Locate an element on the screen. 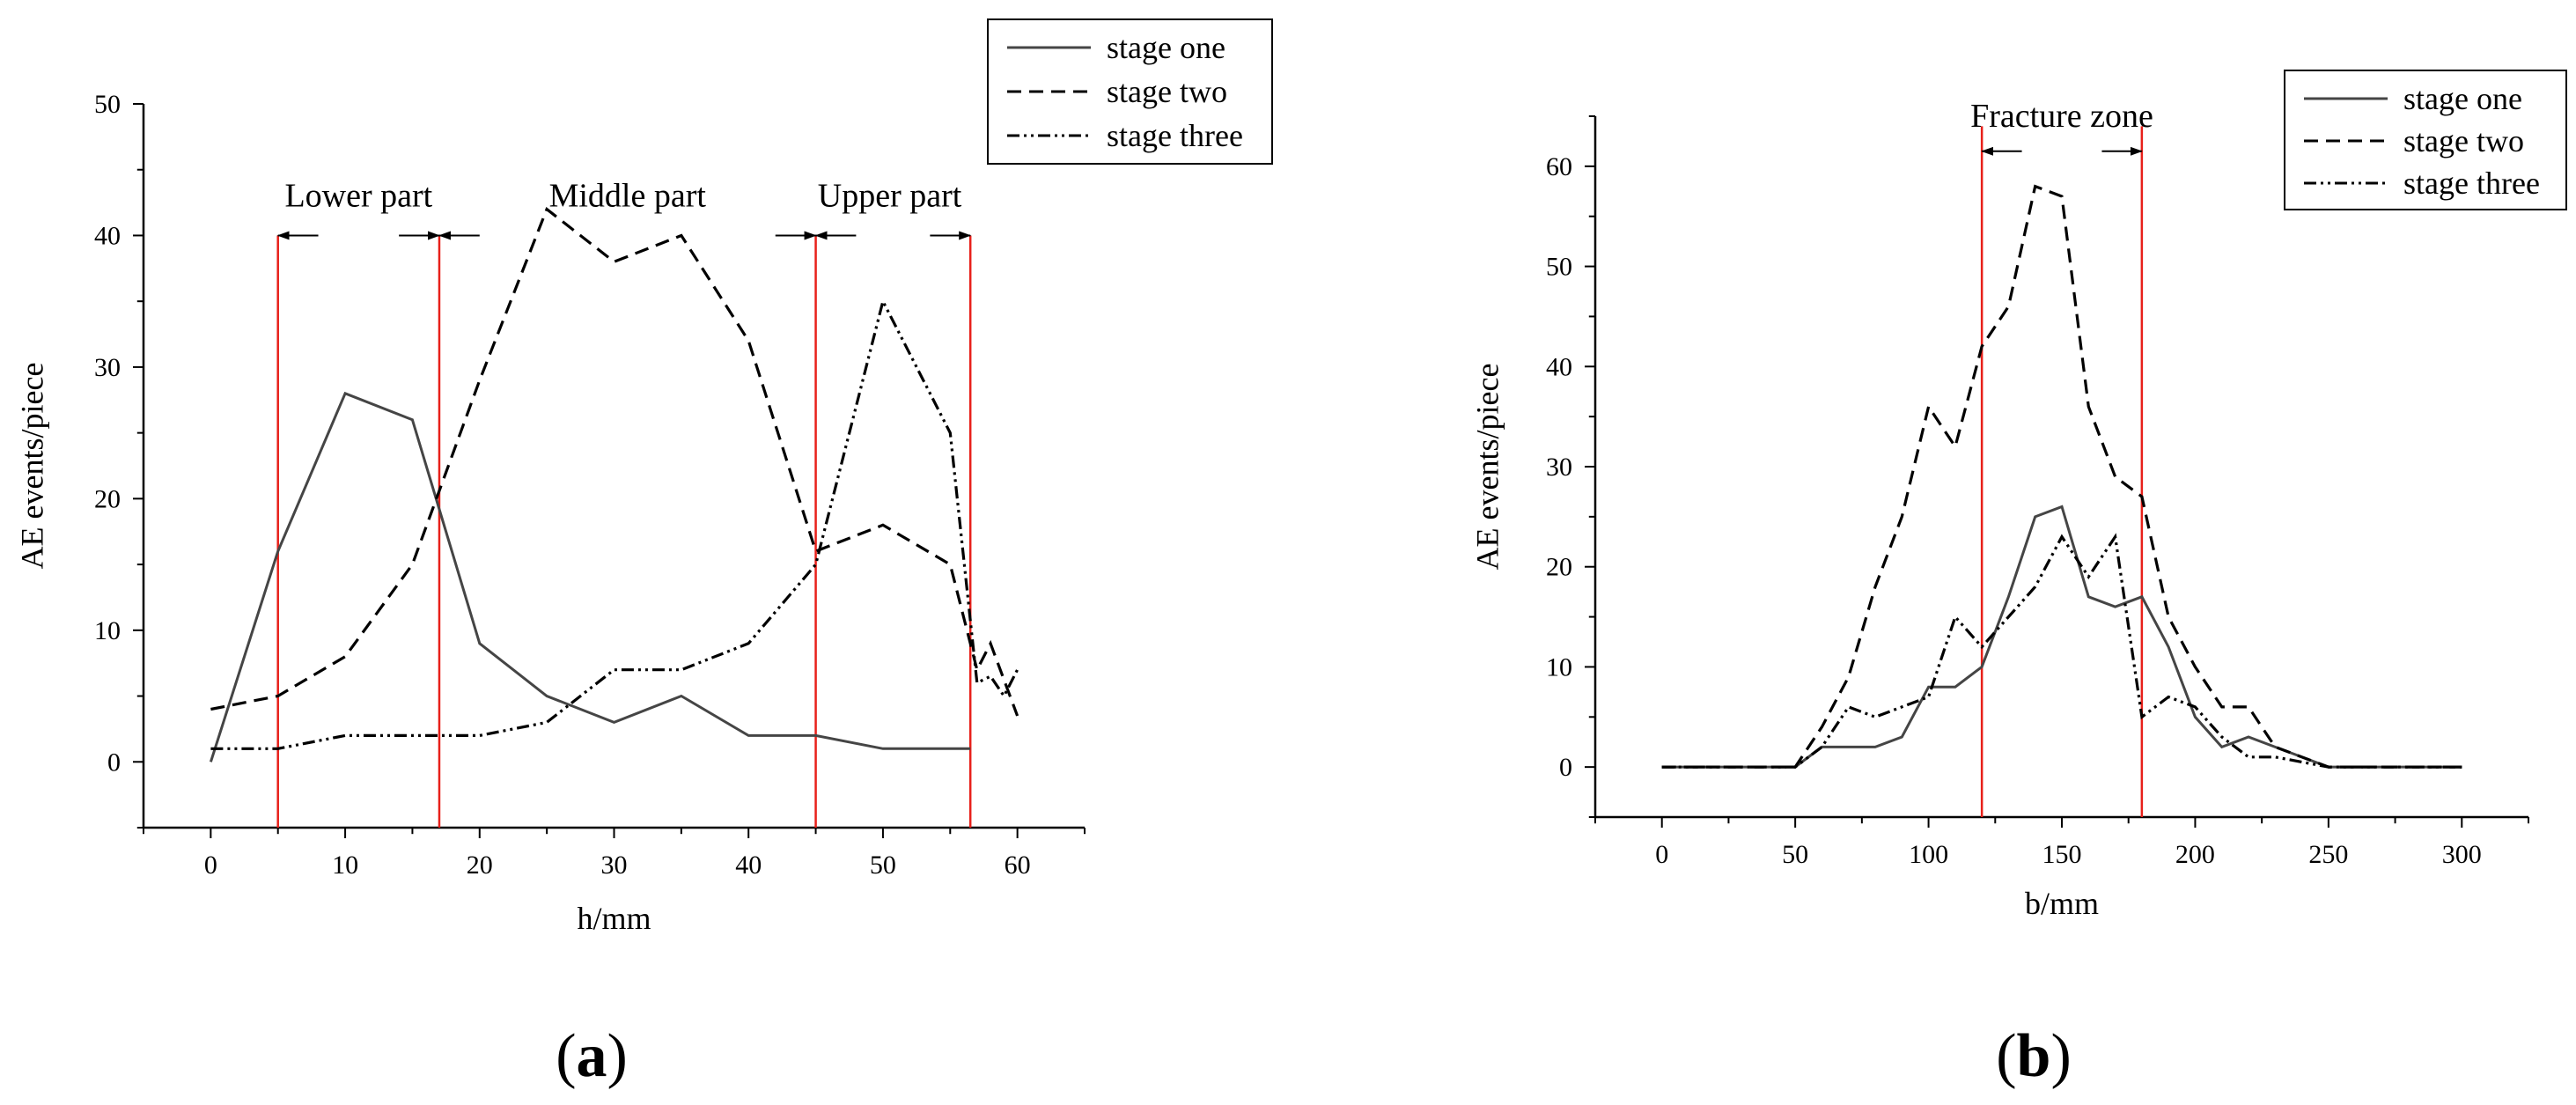  panel-a-y-tick-label: 20 is located at coordinates (108, 498).